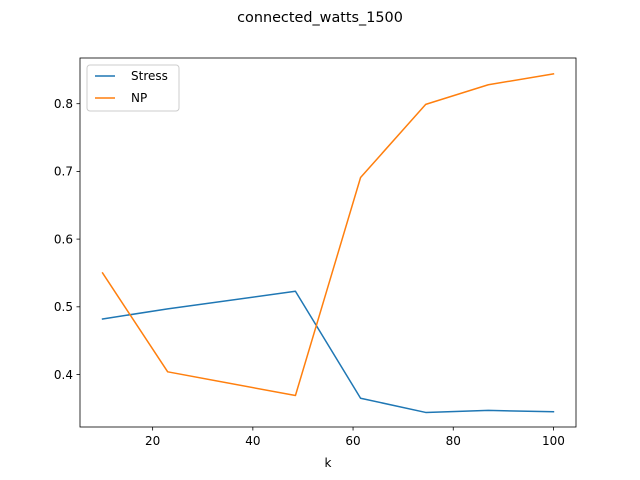  What do you see at coordinates (320, 18) in the screenshot?
I see `chart-title: connected_watts_1500` at bounding box center [320, 18].